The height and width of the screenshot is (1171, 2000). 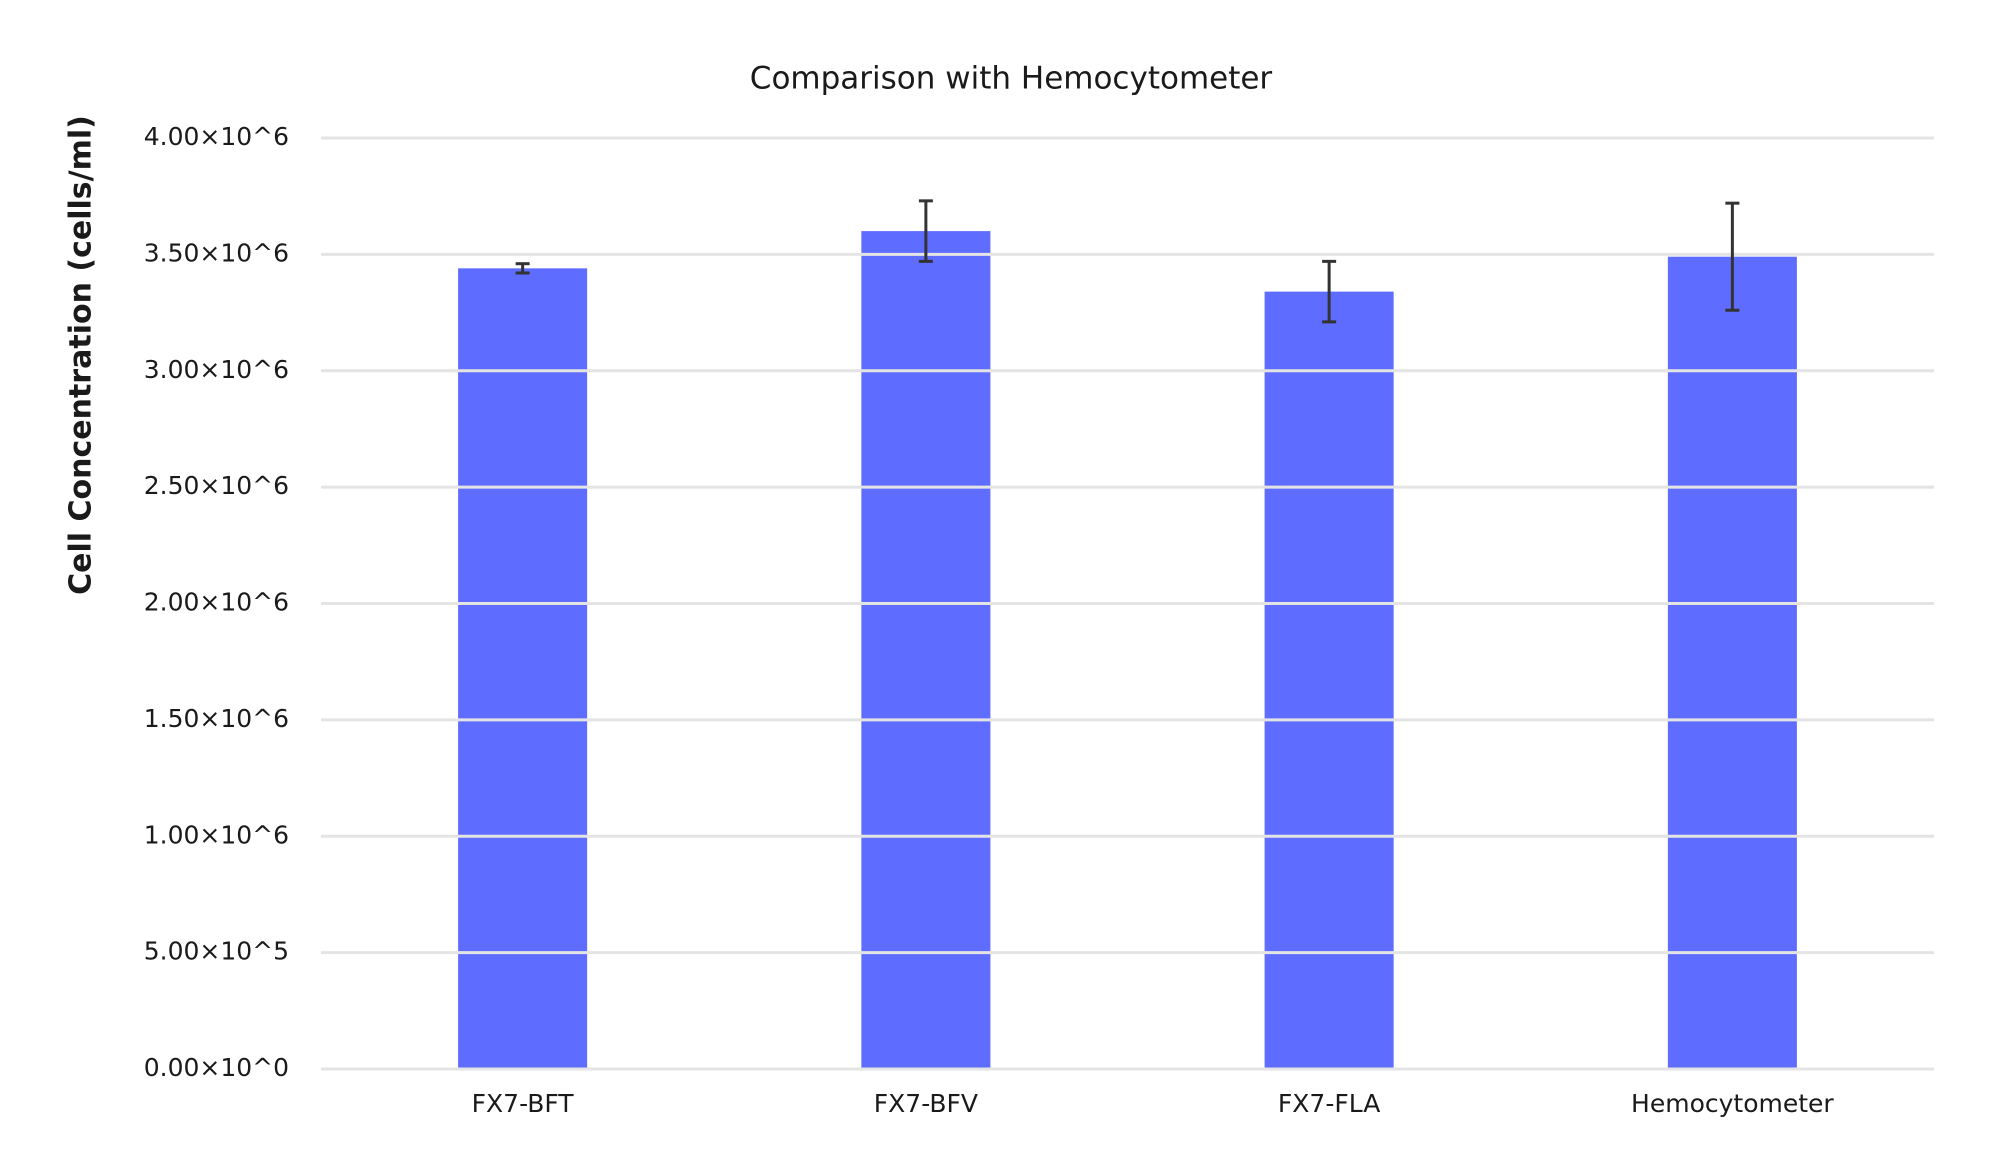 I want to click on x-tick-label: FX7-BFV, so click(x=926, y=1103).